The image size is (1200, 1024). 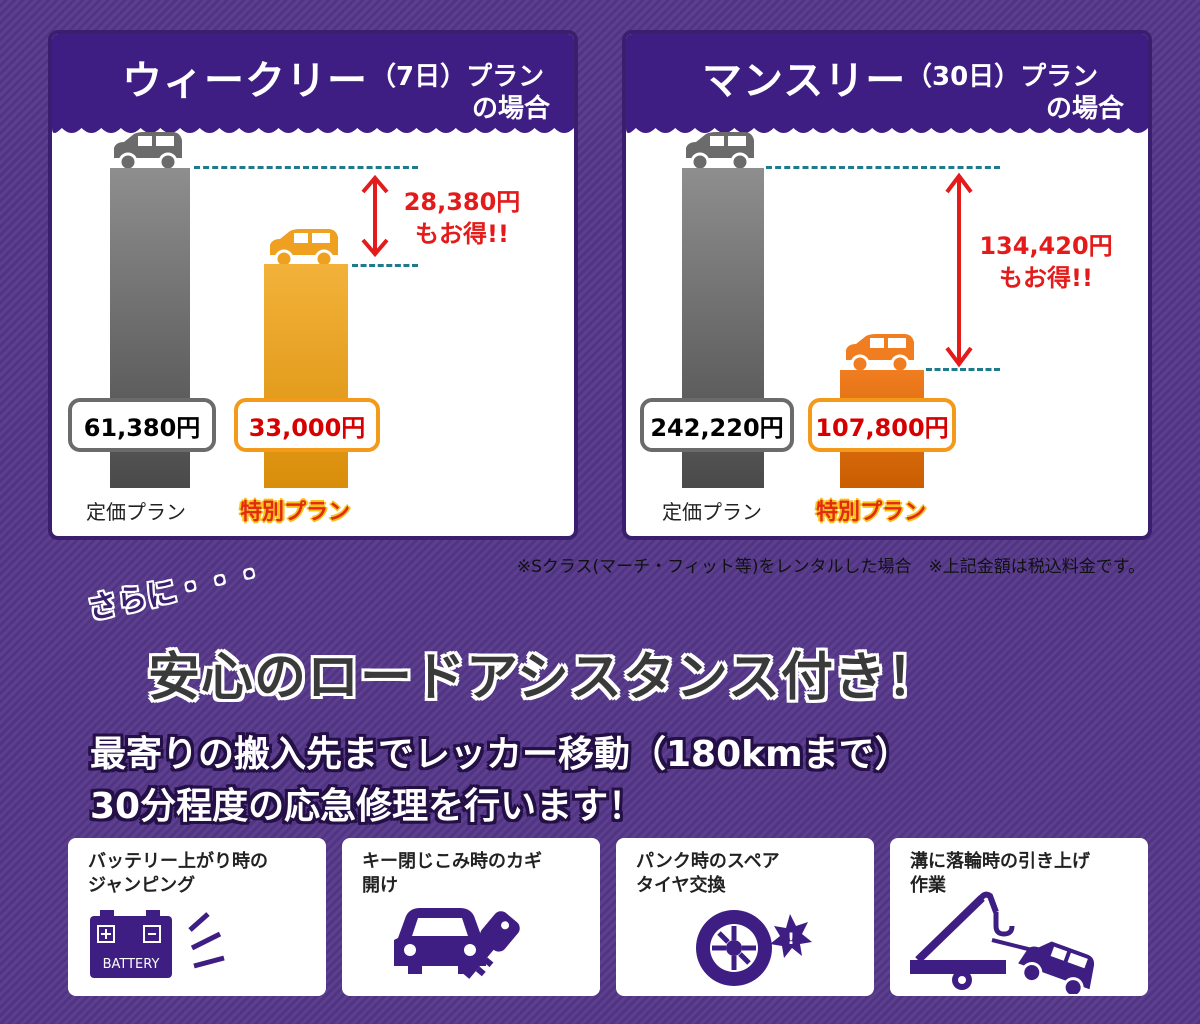 What do you see at coordinates (1046, 246) in the screenshot?
I see `saving-amount: 134,420円` at bounding box center [1046, 246].